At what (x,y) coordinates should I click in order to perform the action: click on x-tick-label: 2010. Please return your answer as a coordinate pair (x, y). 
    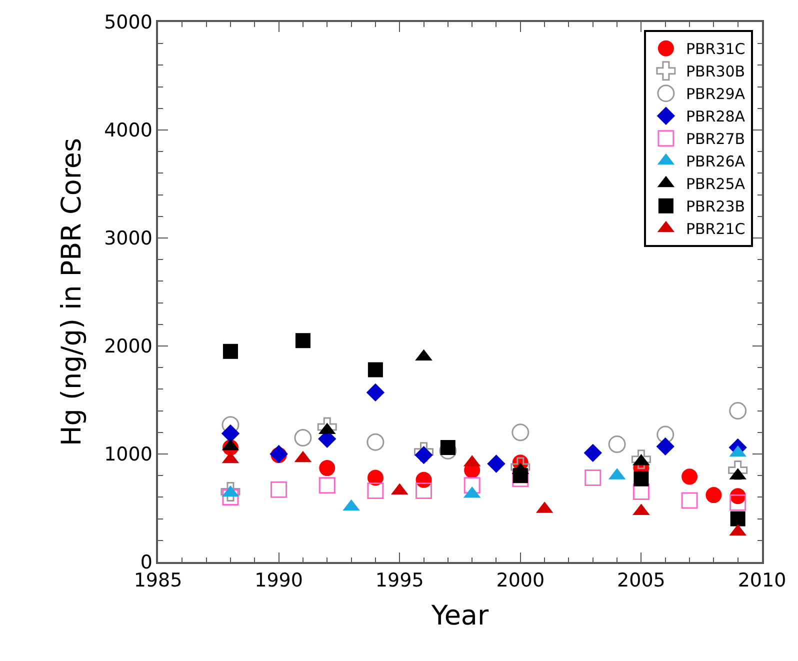
    Looking at the image, I should click on (762, 581).